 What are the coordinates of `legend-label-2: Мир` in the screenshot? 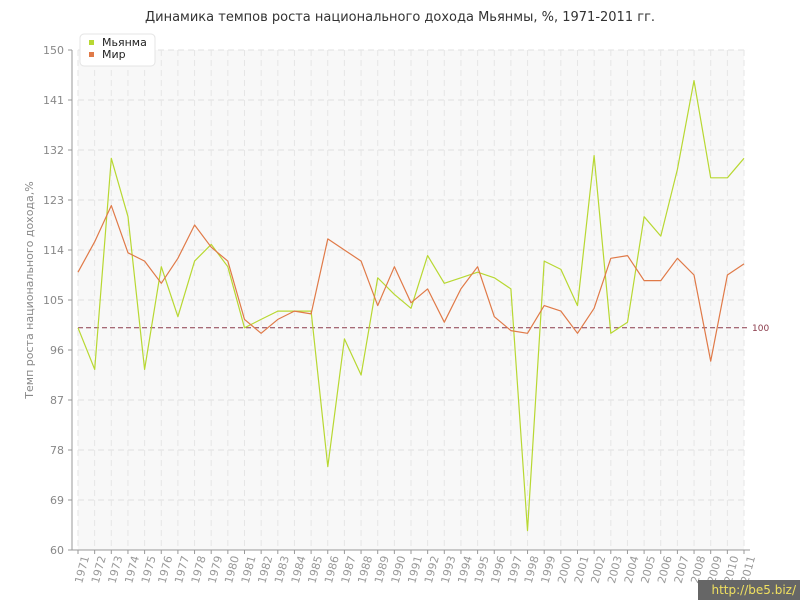 It's located at (114, 54).